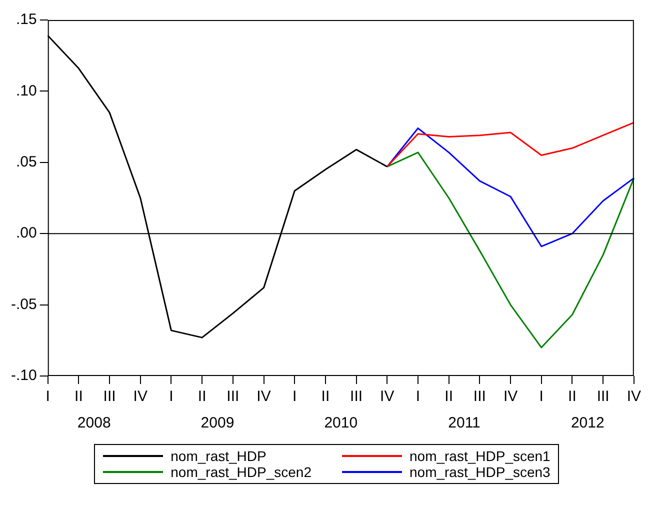 The width and height of the screenshot is (653, 508). I want to click on y-tick-label: .10, so click(26, 91).